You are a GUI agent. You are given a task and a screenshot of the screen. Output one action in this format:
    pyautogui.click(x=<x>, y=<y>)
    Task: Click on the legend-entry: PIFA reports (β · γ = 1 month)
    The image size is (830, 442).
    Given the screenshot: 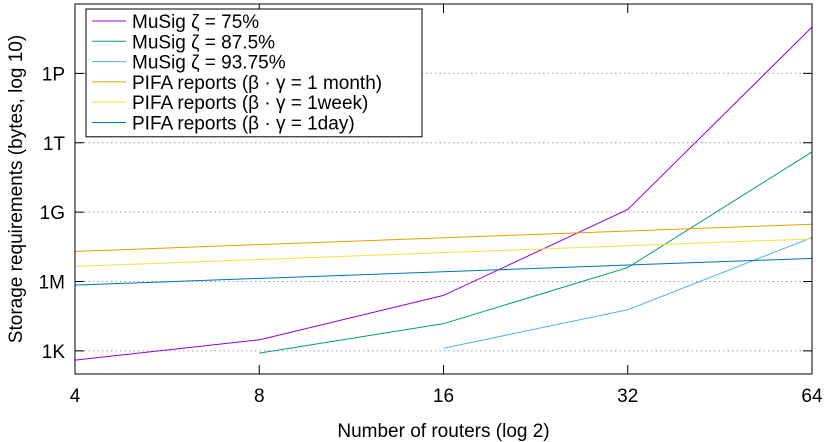 What is the action you would take?
    pyautogui.click(x=257, y=83)
    